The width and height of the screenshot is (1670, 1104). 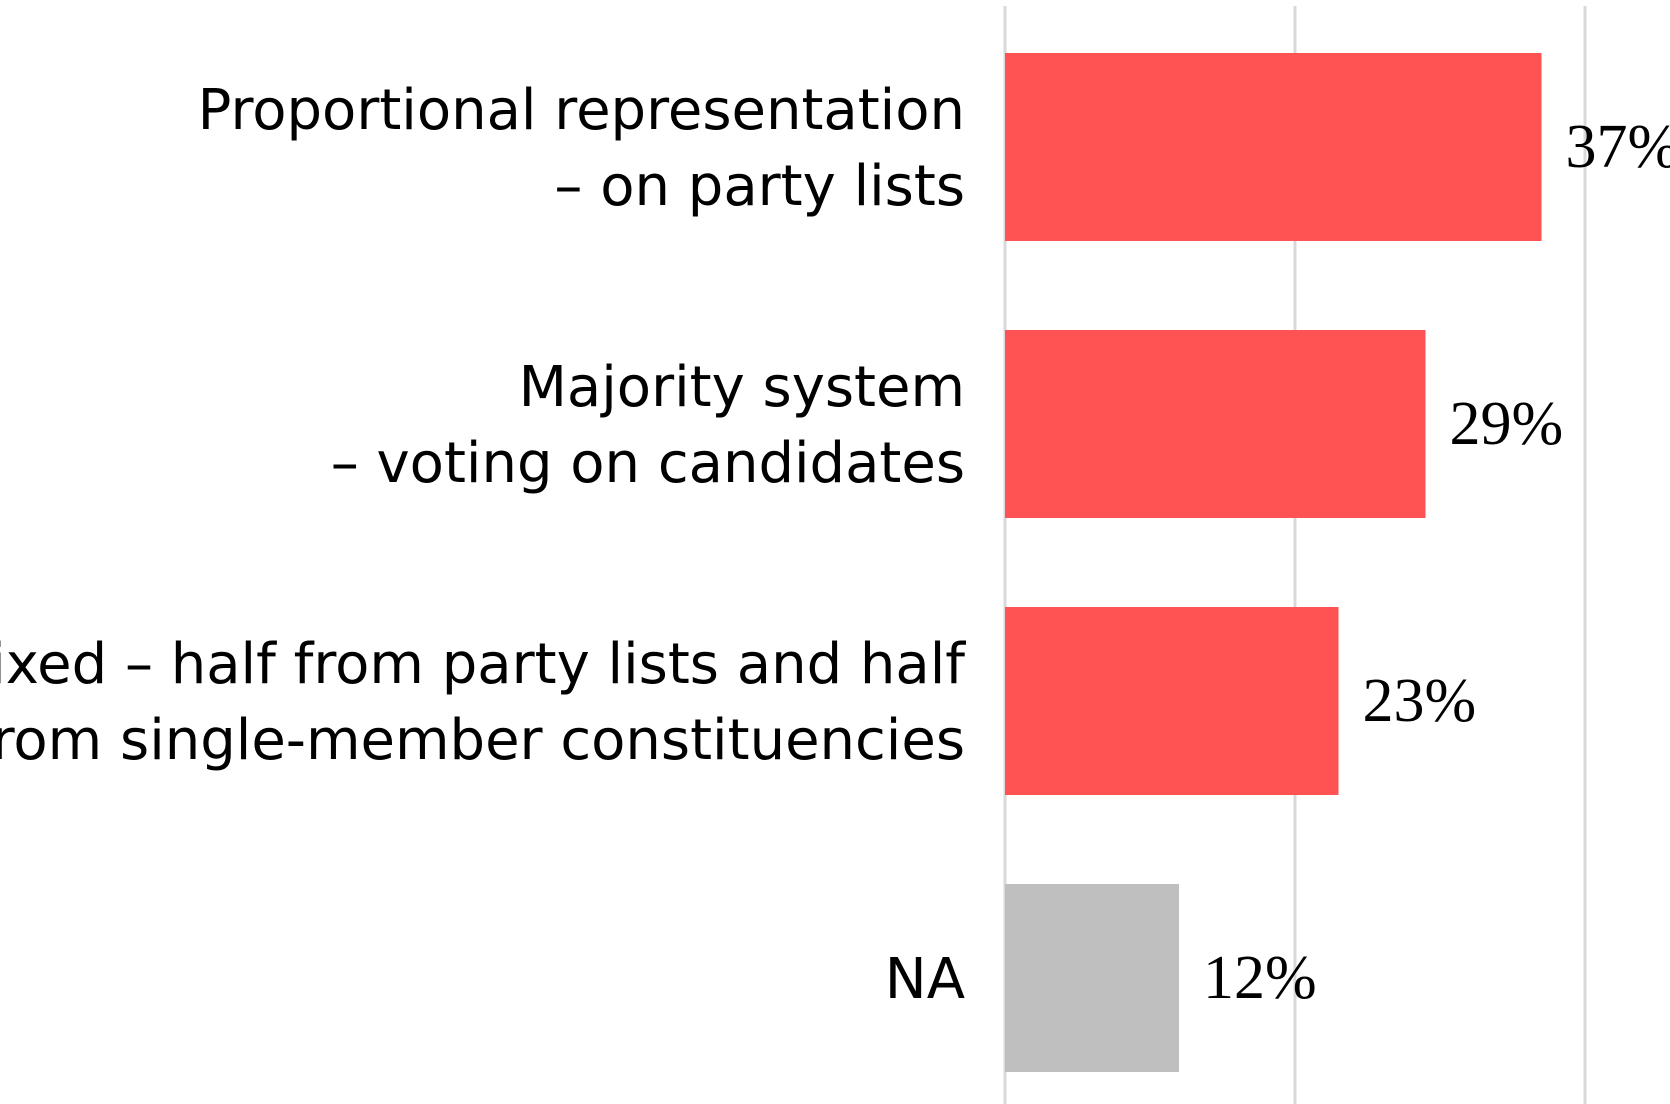 What do you see at coordinates (1507, 424) in the screenshot?
I see `value-label: 29%` at bounding box center [1507, 424].